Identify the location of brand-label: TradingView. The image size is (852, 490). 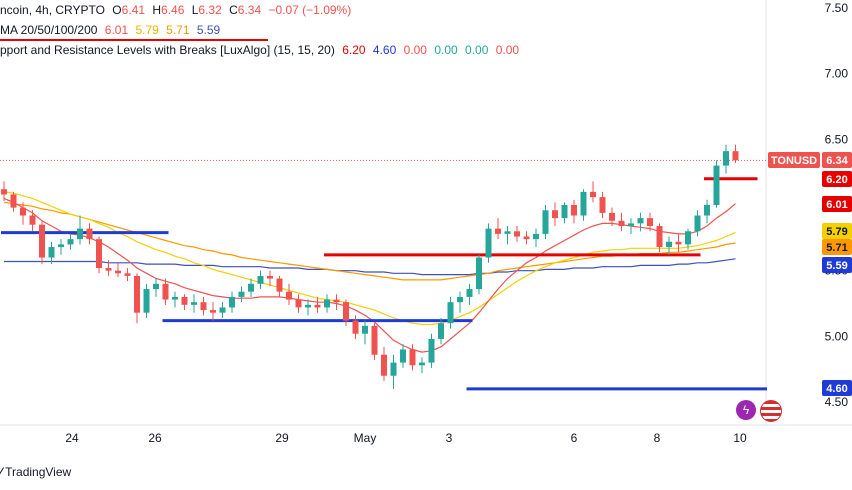
(38, 472).